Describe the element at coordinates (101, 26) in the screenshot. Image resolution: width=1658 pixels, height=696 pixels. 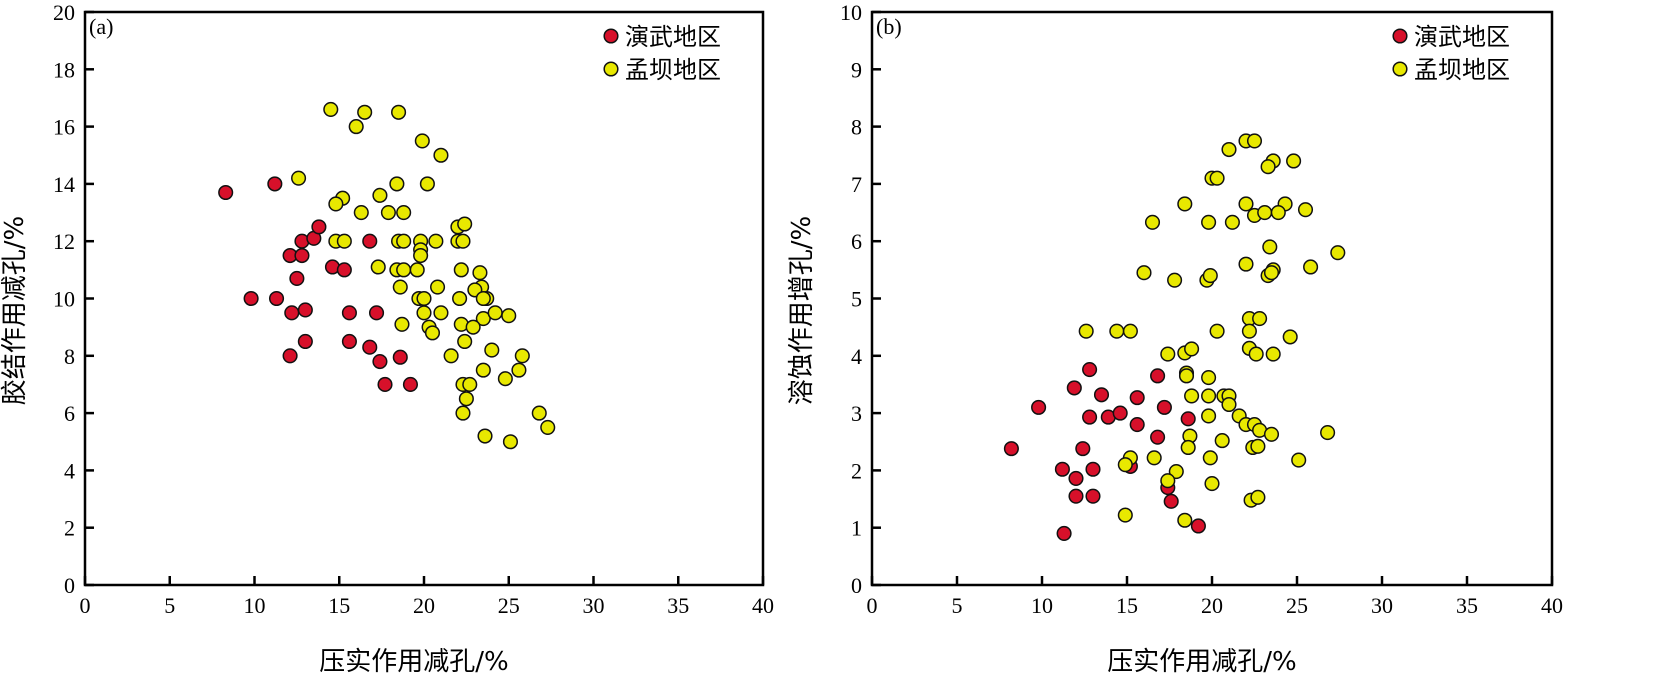
I see `panel-label: (a)` at that location.